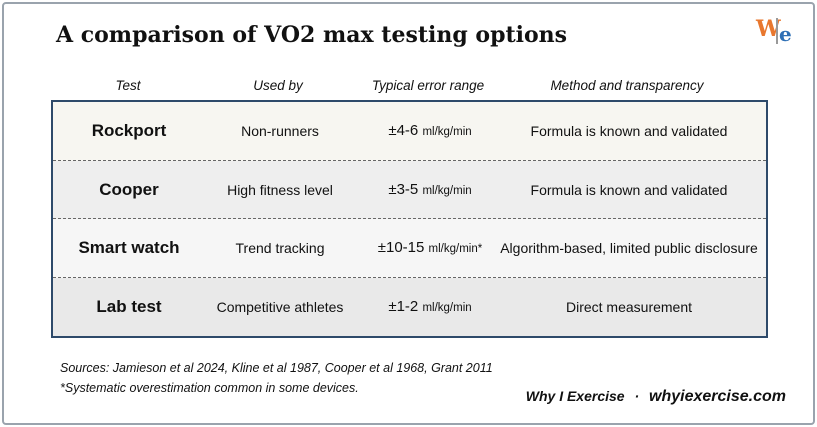  Describe the element at coordinates (777, 31) in the screenshot. I see `logo-bar` at that location.